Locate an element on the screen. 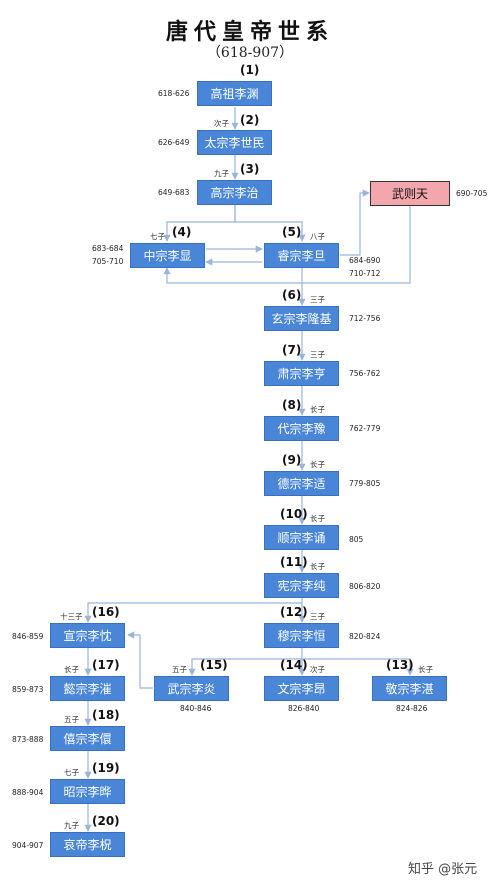 Image resolution: width=500 pixels, height=889 pixels. node-wuzong: 武宗李炎 is located at coordinates (191, 688).